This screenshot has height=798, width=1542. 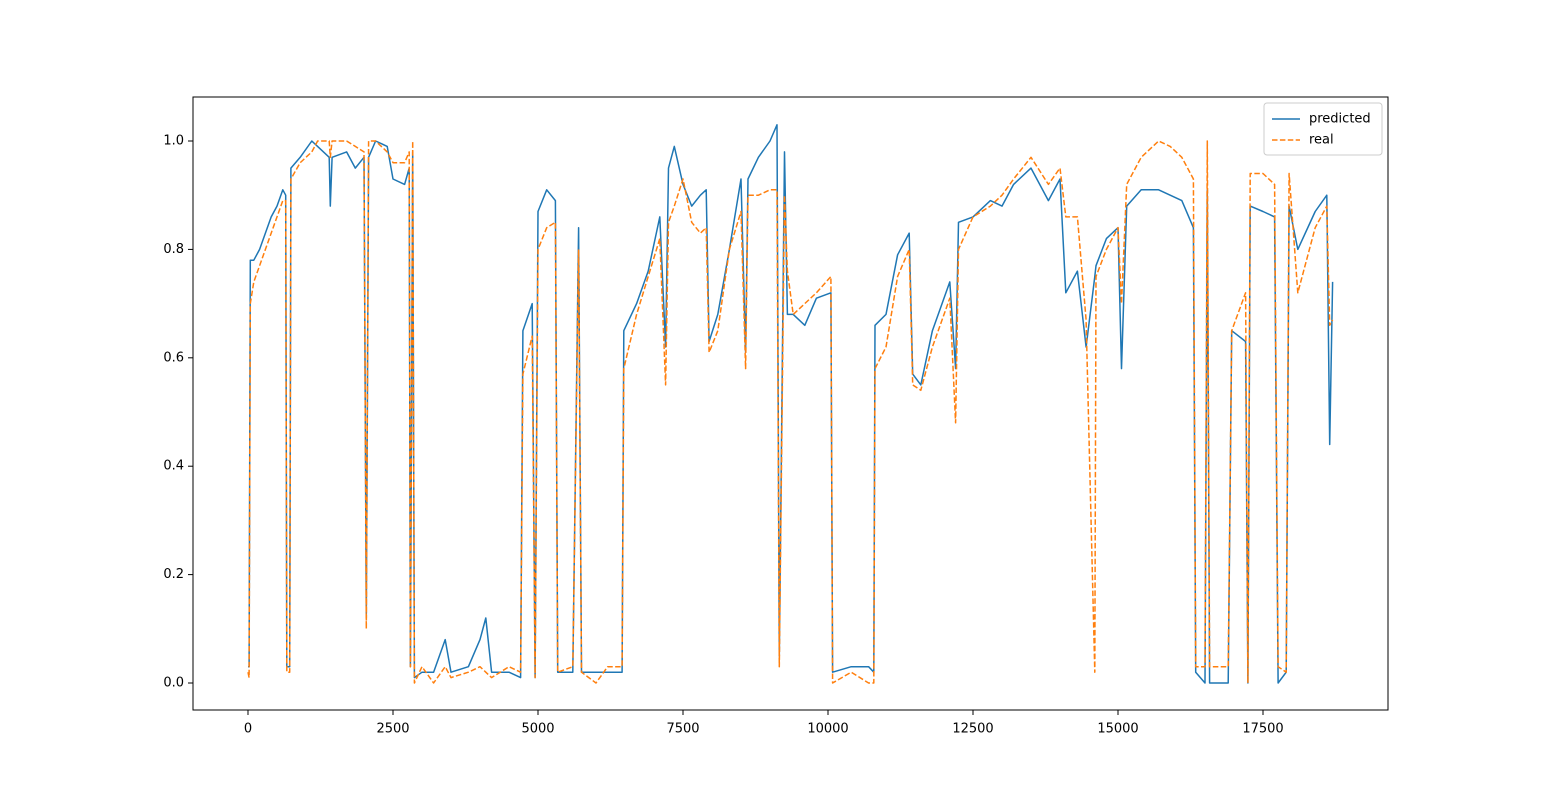 I want to click on x-tick-label: 7500, so click(x=682, y=729).